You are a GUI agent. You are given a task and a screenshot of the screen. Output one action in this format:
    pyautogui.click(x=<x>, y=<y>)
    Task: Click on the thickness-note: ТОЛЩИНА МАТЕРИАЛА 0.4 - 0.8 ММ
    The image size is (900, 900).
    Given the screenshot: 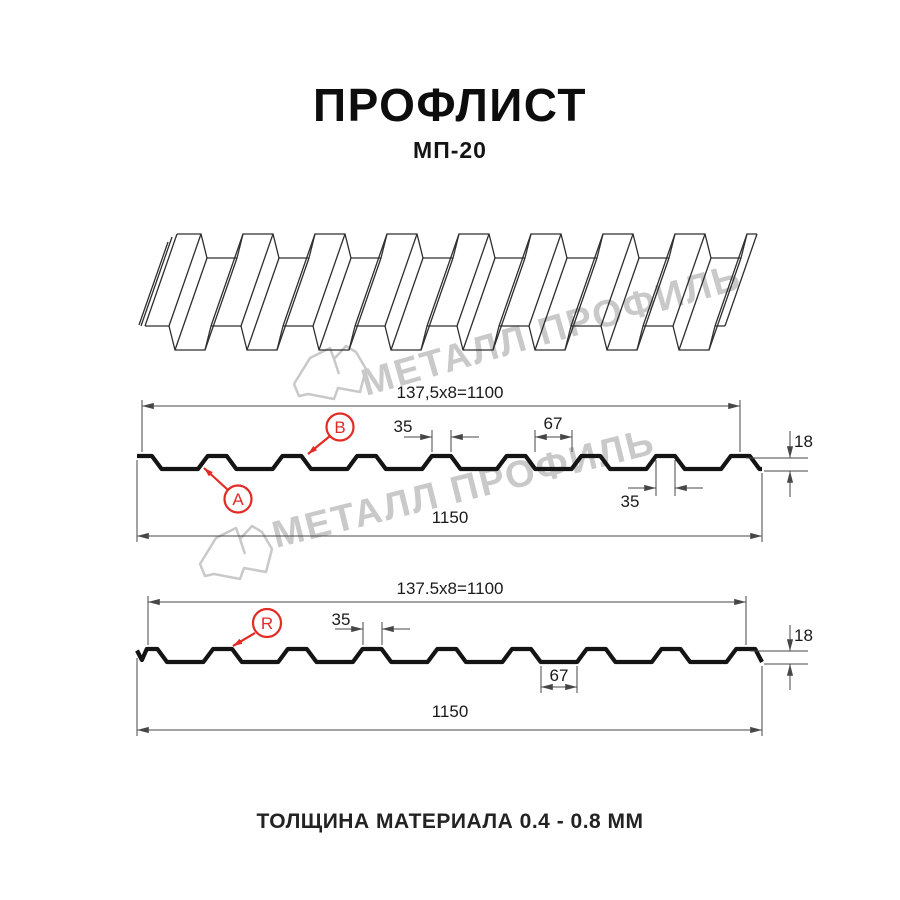 What is the action you would take?
    pyautogui.click(x=450, y=821)
    